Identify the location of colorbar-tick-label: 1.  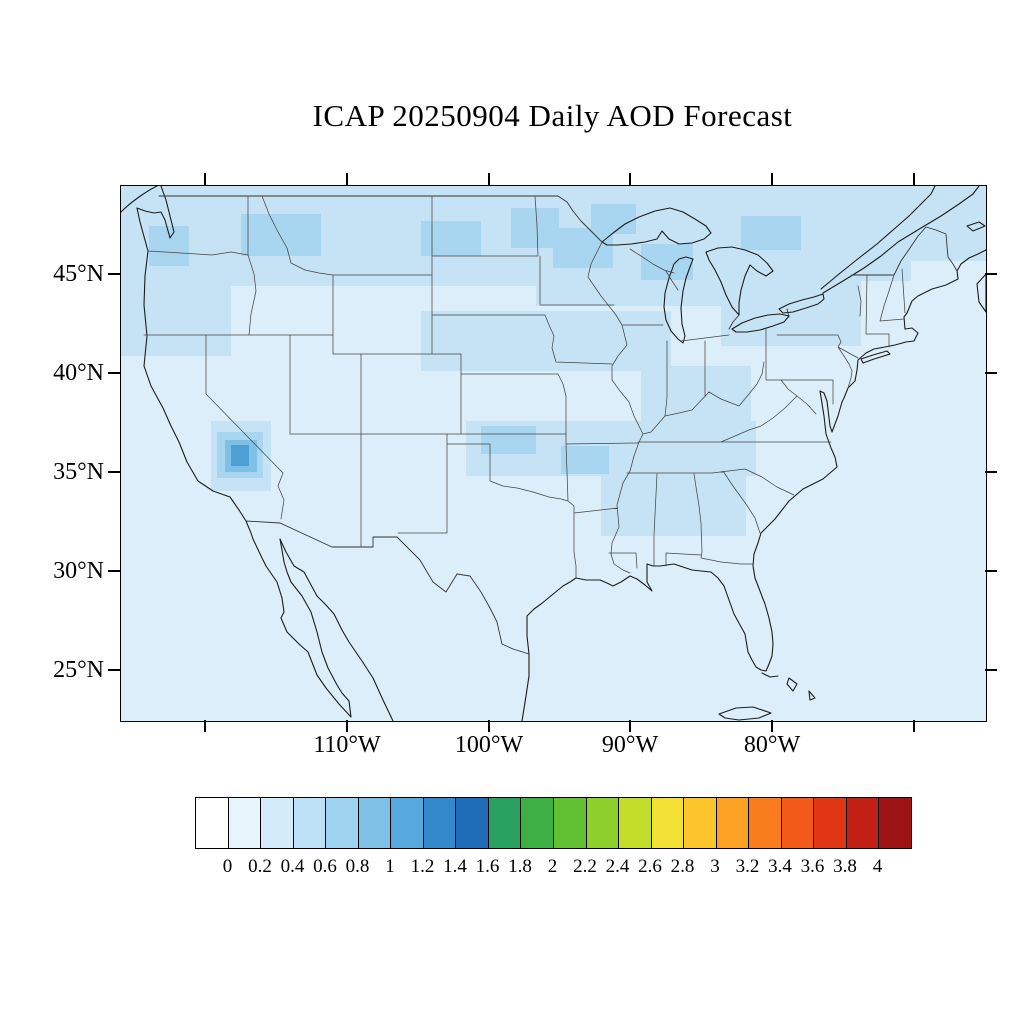
(390, 866).